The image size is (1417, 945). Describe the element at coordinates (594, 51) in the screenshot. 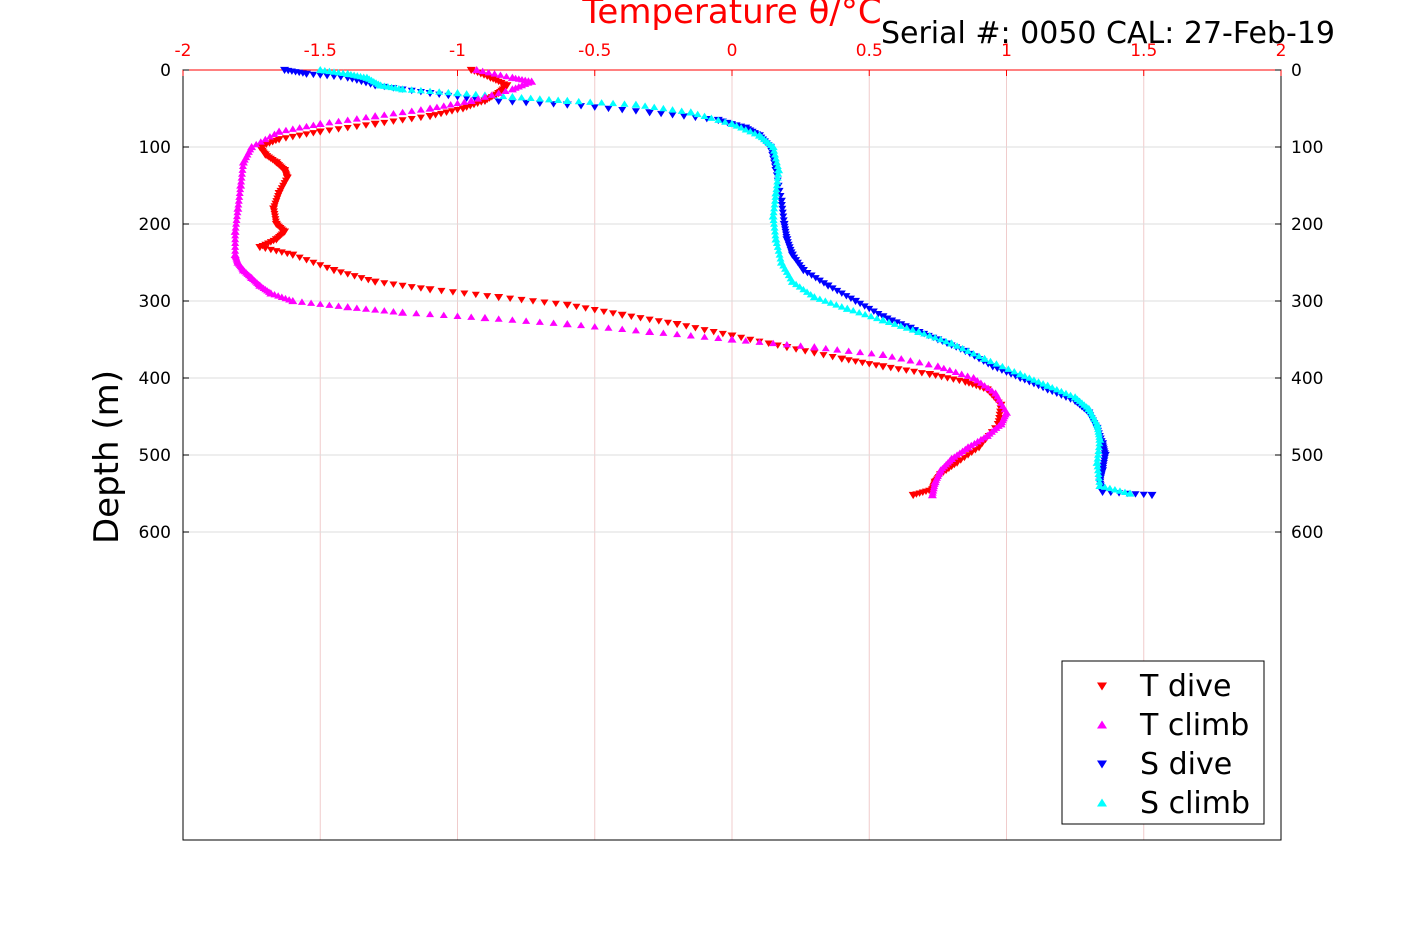

I see `x-tick-label: -0.5` at that location.